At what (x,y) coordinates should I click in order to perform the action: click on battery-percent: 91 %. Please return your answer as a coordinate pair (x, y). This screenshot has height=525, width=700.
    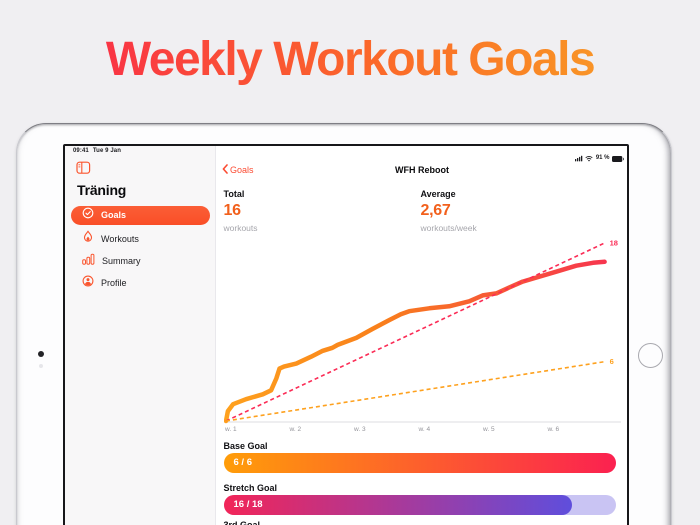
    Looking at the image, I should click on (602, 158).